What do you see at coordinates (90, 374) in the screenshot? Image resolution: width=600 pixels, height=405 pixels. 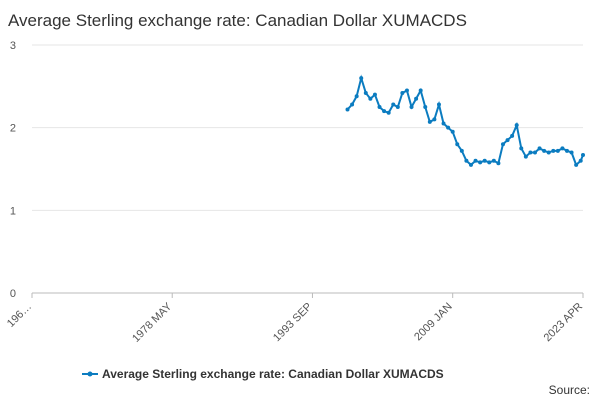 I see `legend-marker` at bounding box center [90, 374].